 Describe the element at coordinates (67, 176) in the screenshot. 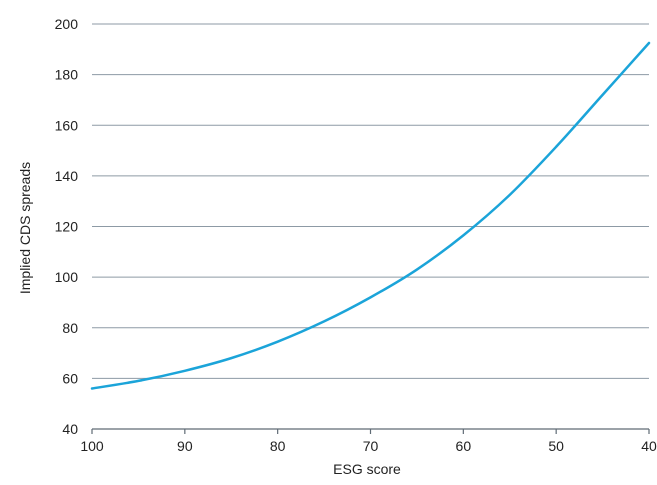

I see `y-tick-label-140: 140` at that location.